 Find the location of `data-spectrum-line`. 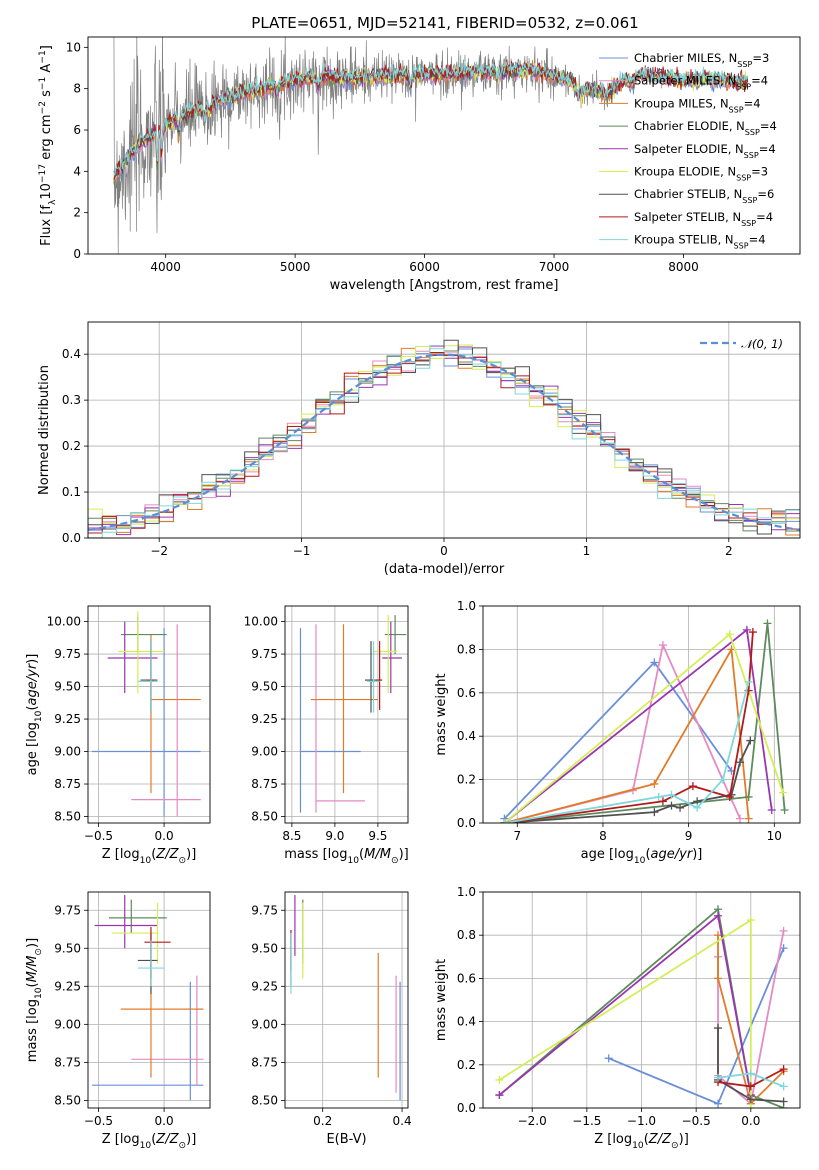

data-spectrum-line is located at coordinates (361, 145).